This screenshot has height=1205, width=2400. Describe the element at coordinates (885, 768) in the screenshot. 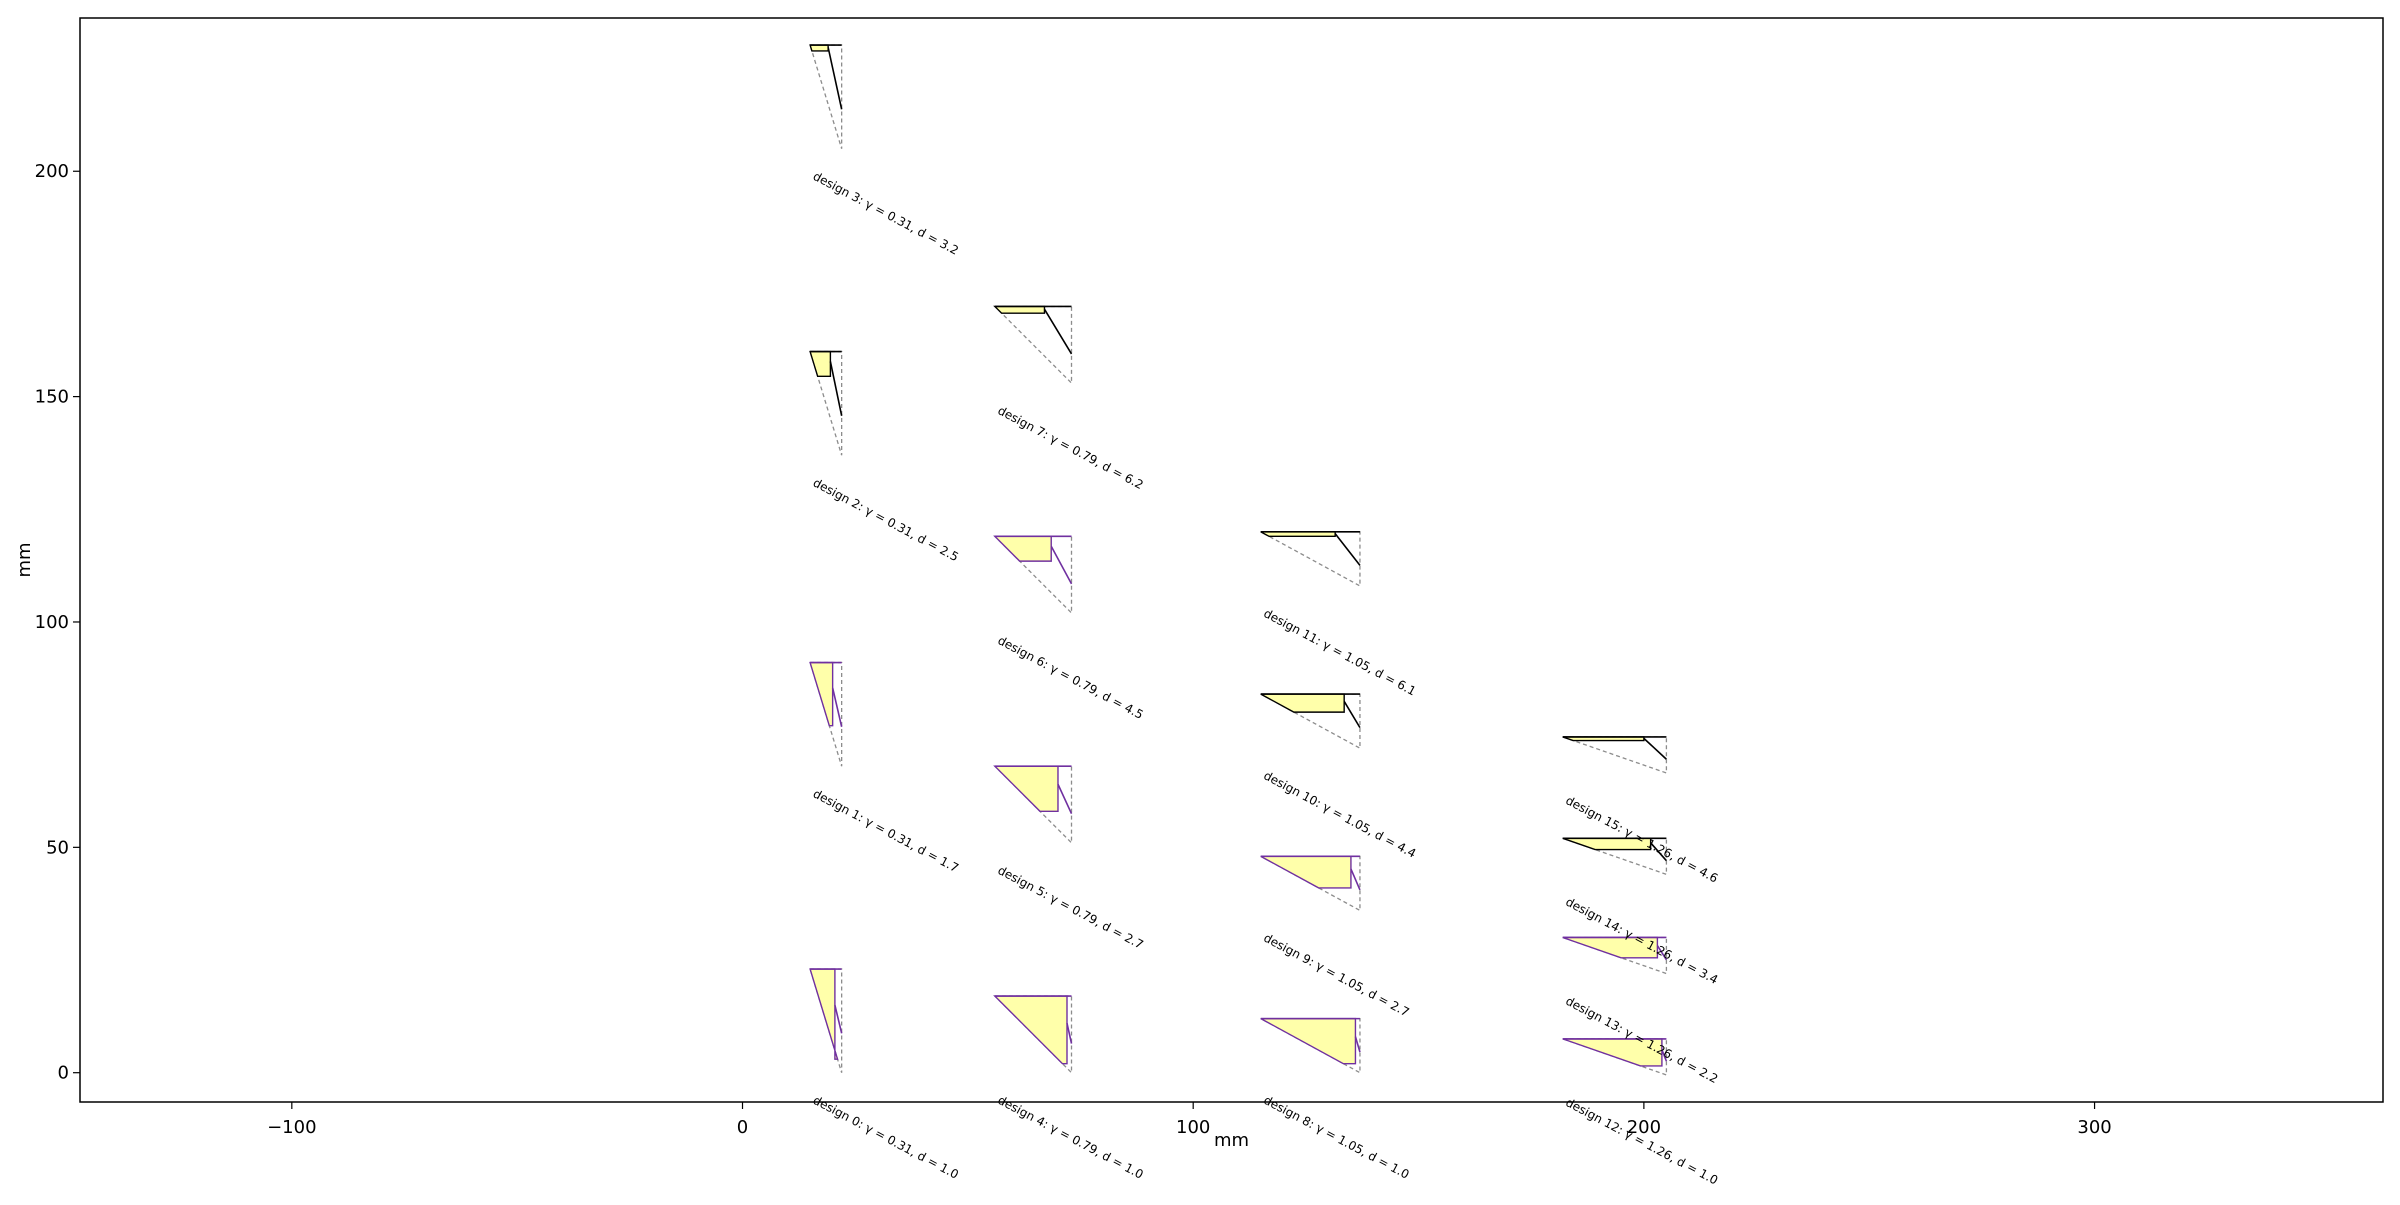

I see `design-1: design 1: γ = 0.31, d = 1.7` at that location.